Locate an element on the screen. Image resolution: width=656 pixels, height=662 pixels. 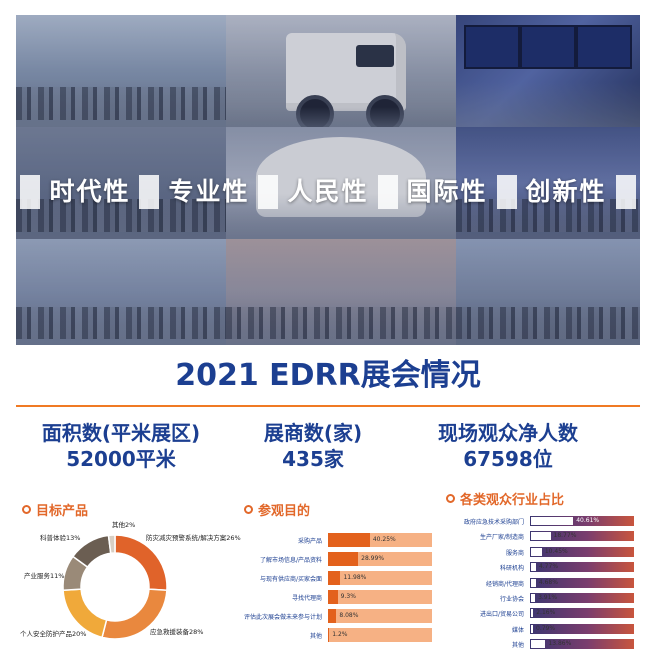
donut-label: 防灾减灾预警系统/解决方案26% is located at coordinates (193, 538).